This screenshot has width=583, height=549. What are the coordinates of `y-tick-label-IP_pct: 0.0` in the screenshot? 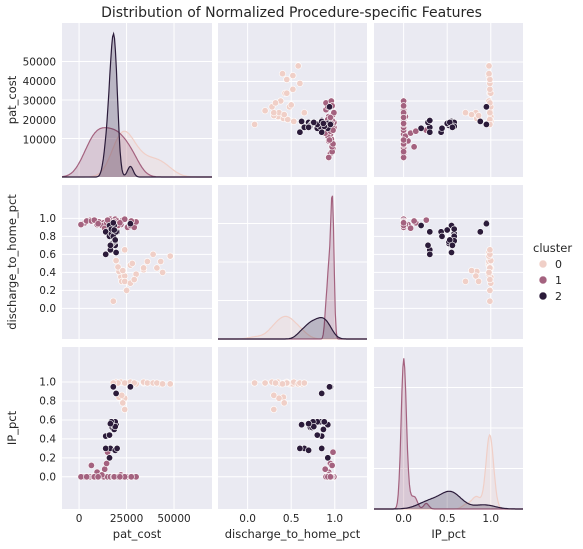 It's located at (47, 477).